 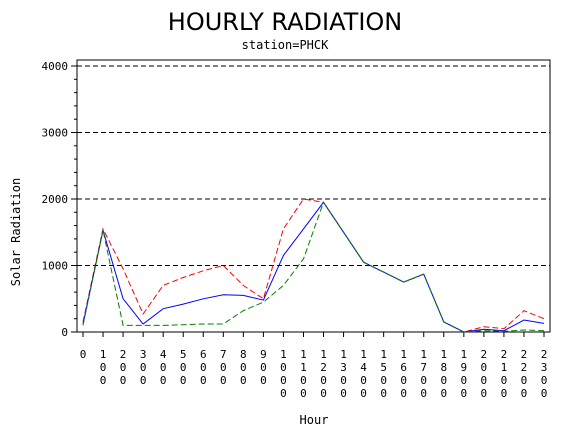 What do you see at coordinates (55, 133) in the screenshot?
I see `y-tick-label: 3000` at bounding box center [55, 133].